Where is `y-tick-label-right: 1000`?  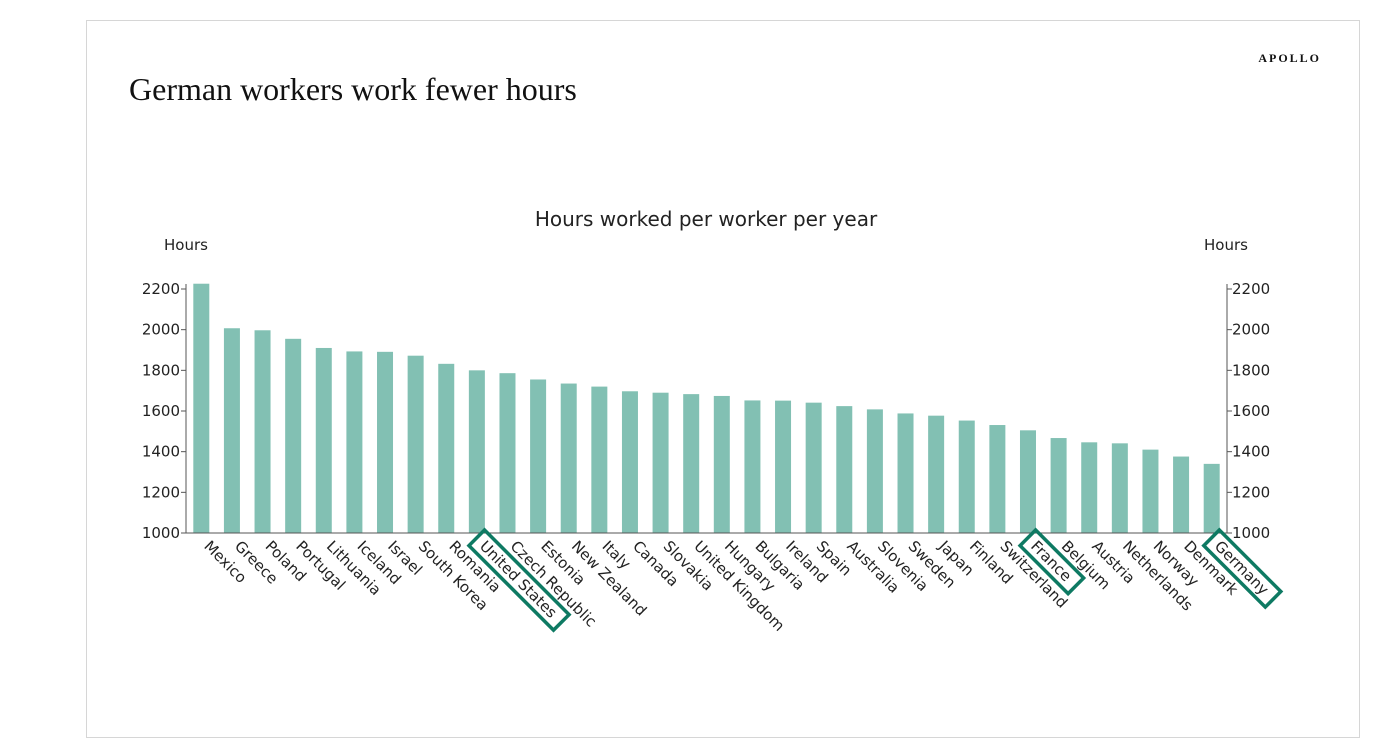
y-tick-label-right: 1000 is located at coordinates (1251, 533).